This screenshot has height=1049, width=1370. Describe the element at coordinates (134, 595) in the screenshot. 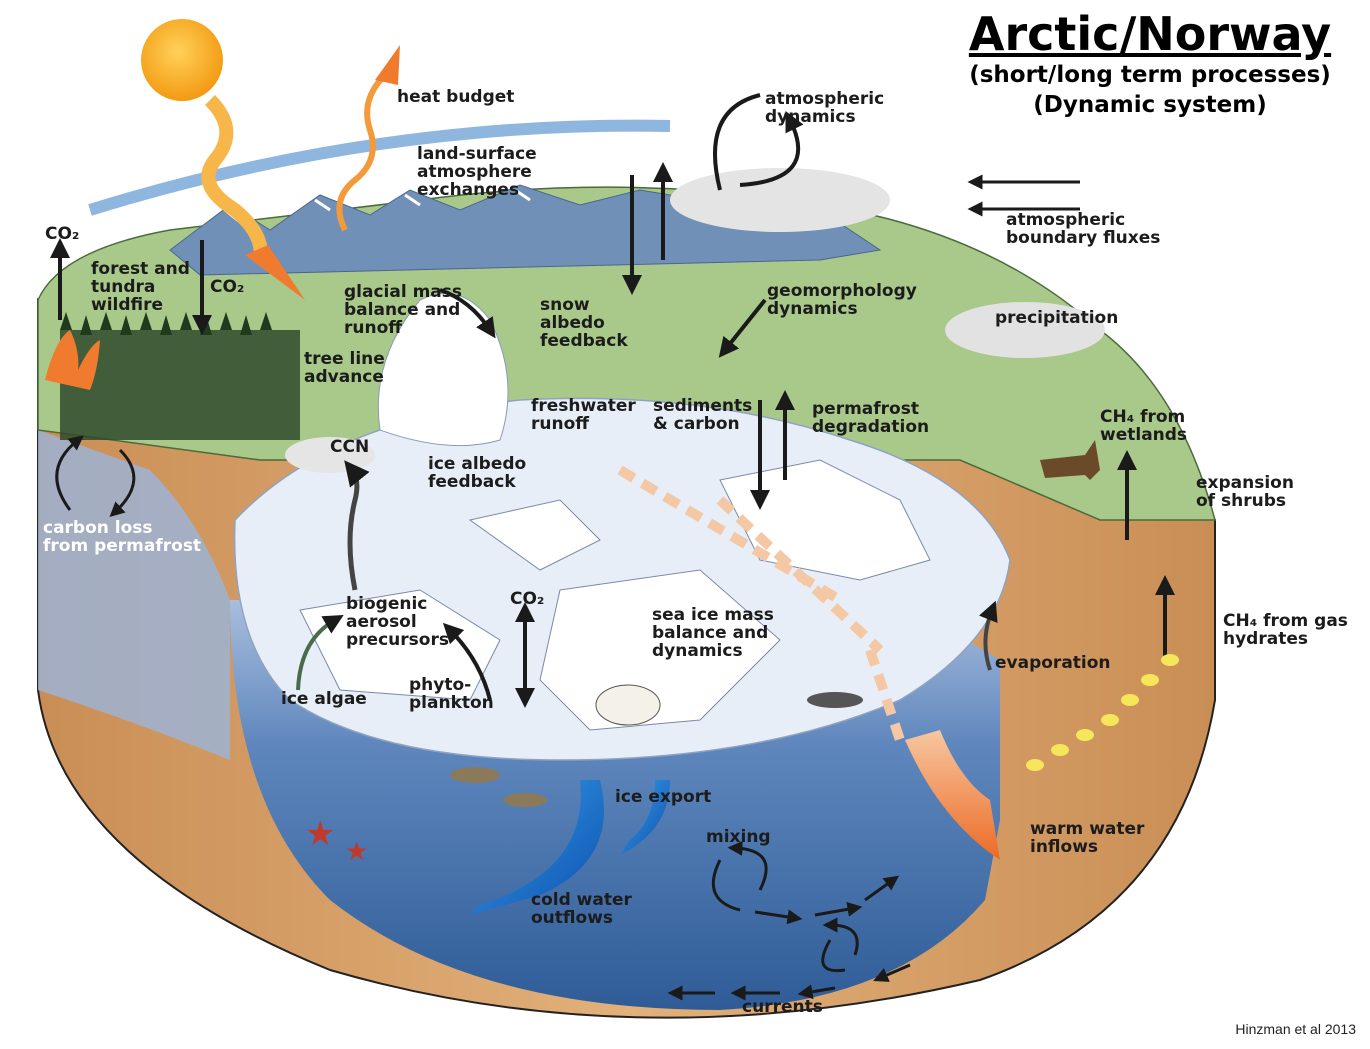

I see `ocean-basin-left` at that location.